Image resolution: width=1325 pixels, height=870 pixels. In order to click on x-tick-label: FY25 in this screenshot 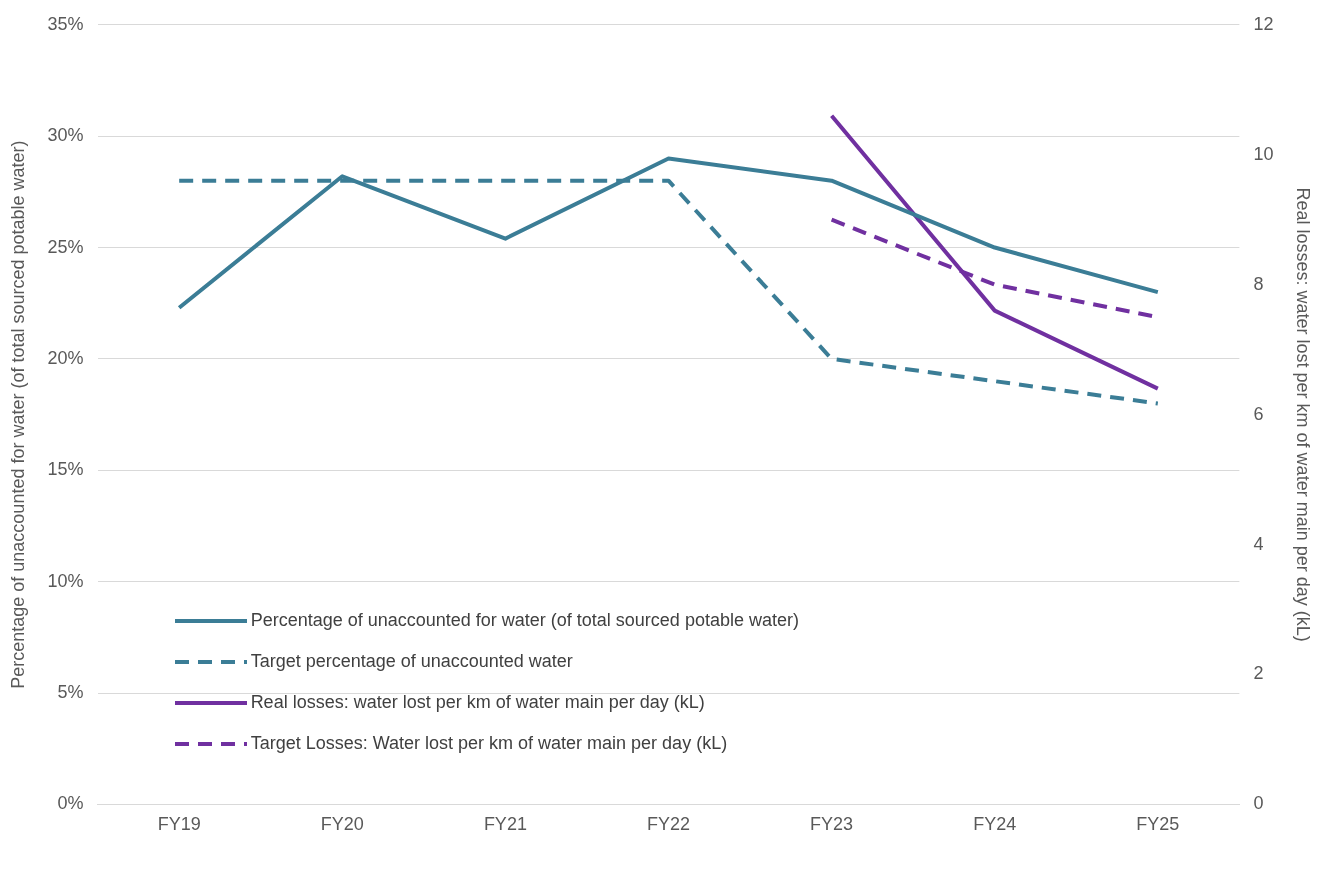, I will do `click(1158, 824)`.